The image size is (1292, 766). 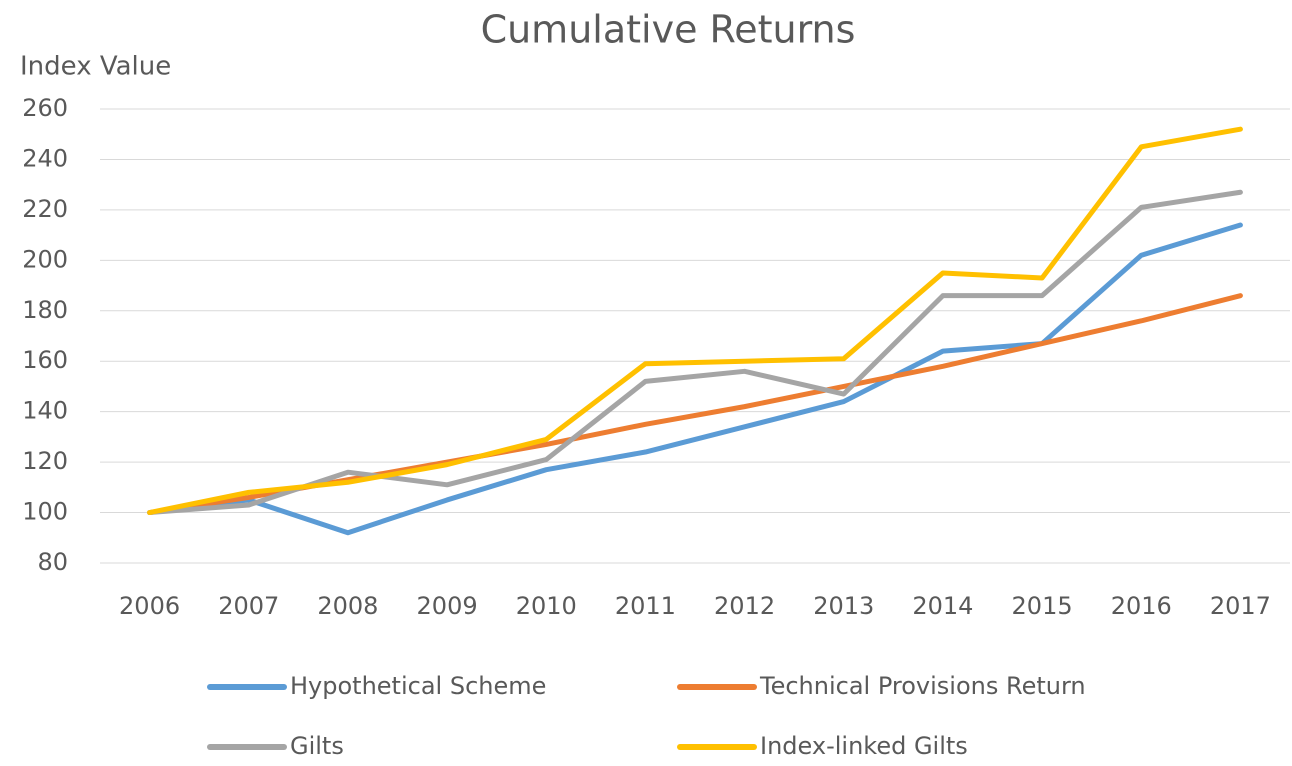 What do you see at coordinates (922, 686) in the screenshot?
I see `legend-label: Technical Provisions Return` at bounding box center [922, 686].